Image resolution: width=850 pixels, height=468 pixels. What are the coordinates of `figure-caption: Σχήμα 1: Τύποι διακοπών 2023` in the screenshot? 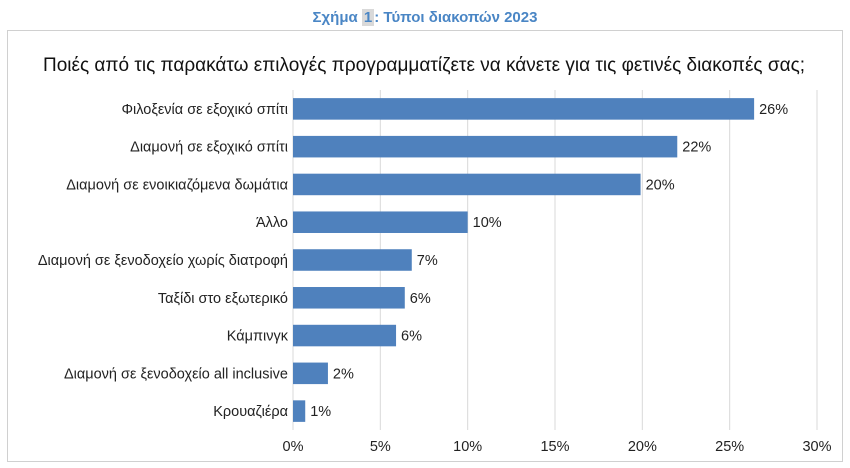 It's located at (425, 17).